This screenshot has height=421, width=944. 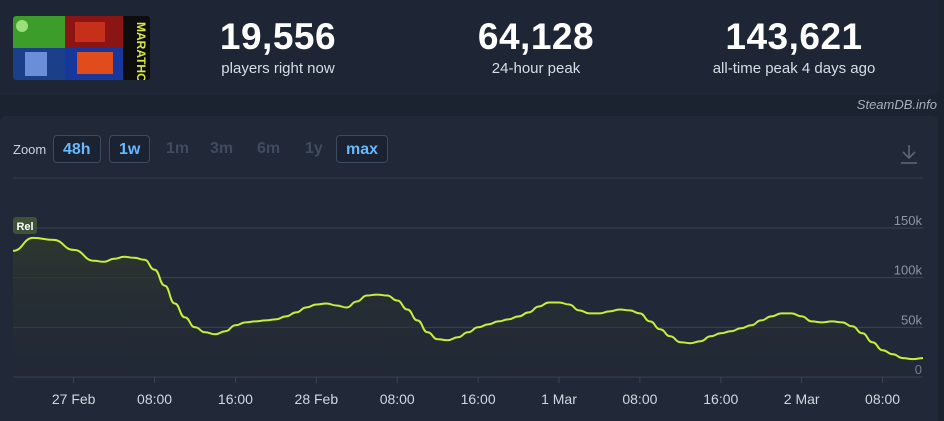 I want to click on x-tick-label: 27 Feb, so click(x=74, y=399).